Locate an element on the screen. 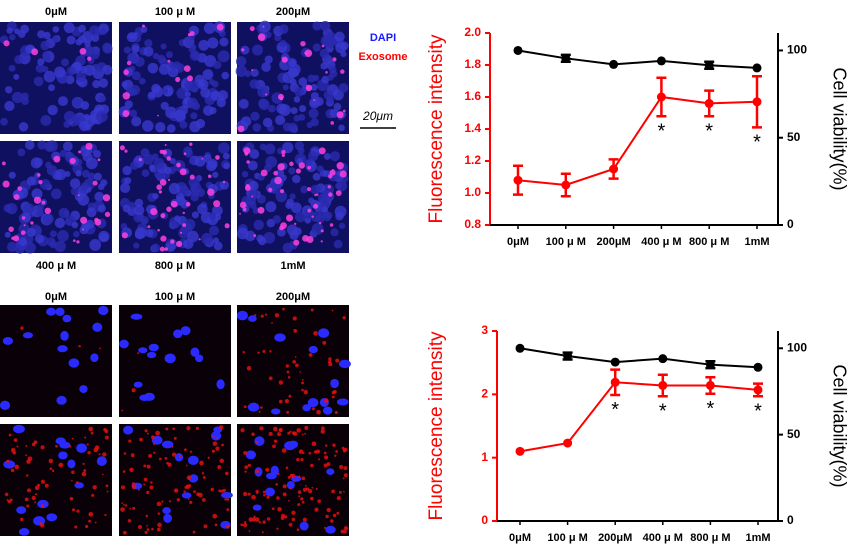 The height and width of the screenshot is (553, 857). image-label: 0μM is located at coordinates (56, 297).